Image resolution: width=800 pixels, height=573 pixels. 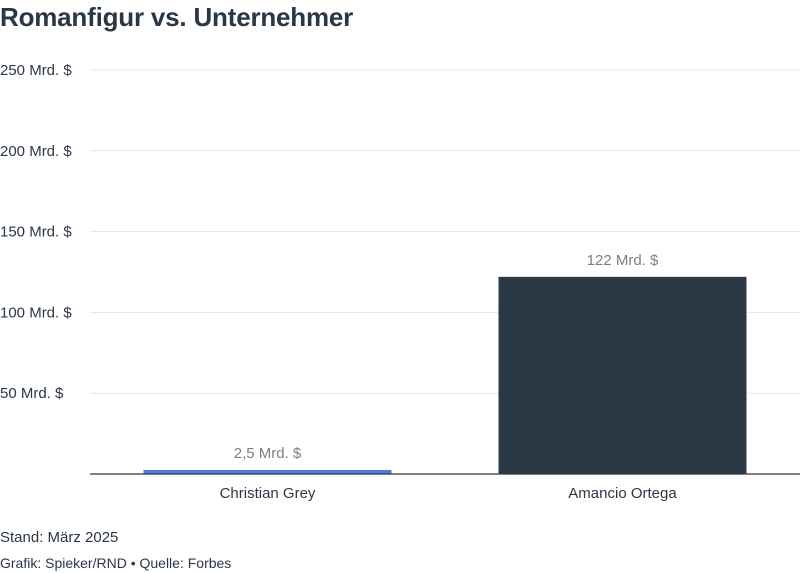 What do you see at coordinates (36, 151) in the screenshot?
I see `y-tick-label: 200 Mrd. $` at bounding box center [36, 151].